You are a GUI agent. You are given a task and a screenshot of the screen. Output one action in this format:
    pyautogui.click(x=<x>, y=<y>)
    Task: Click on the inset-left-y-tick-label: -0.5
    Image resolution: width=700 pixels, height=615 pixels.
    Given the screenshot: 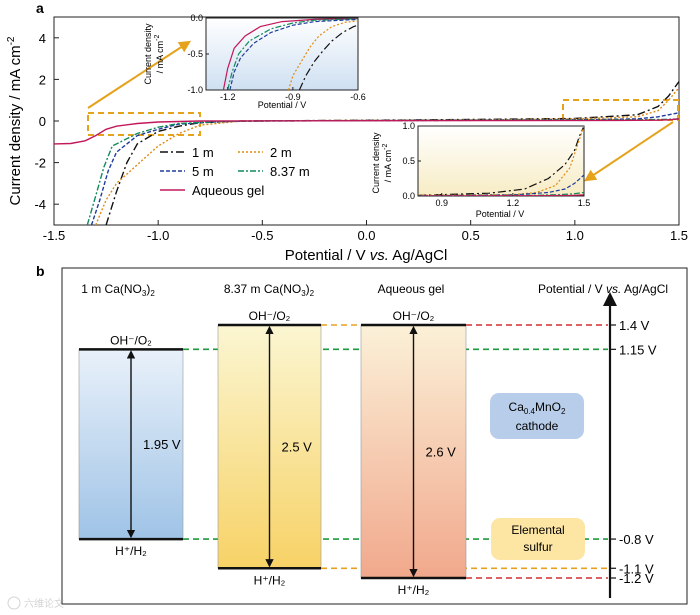 What is the action you would take?
    pyautogui.click(x=195, y=54)
    